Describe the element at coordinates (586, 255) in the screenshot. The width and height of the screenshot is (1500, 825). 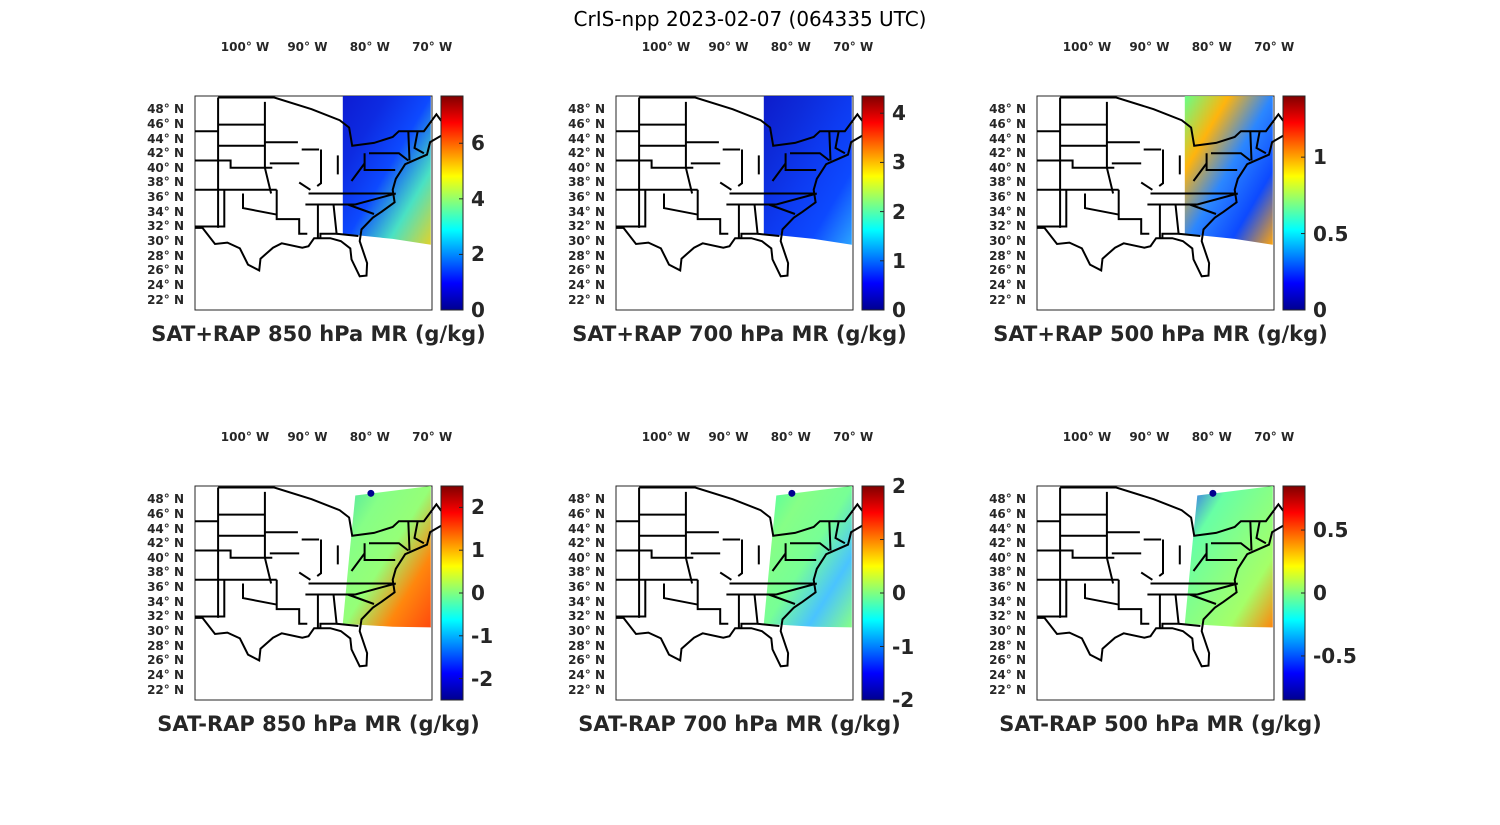
I see `lat-tick-label: 28° N` at that location.